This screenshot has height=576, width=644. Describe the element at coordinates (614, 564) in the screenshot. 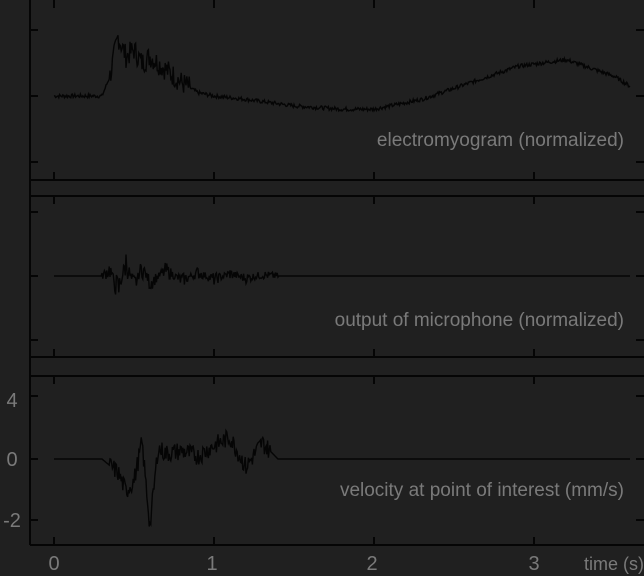

I see `x-axis-label: time (s)` at that location.